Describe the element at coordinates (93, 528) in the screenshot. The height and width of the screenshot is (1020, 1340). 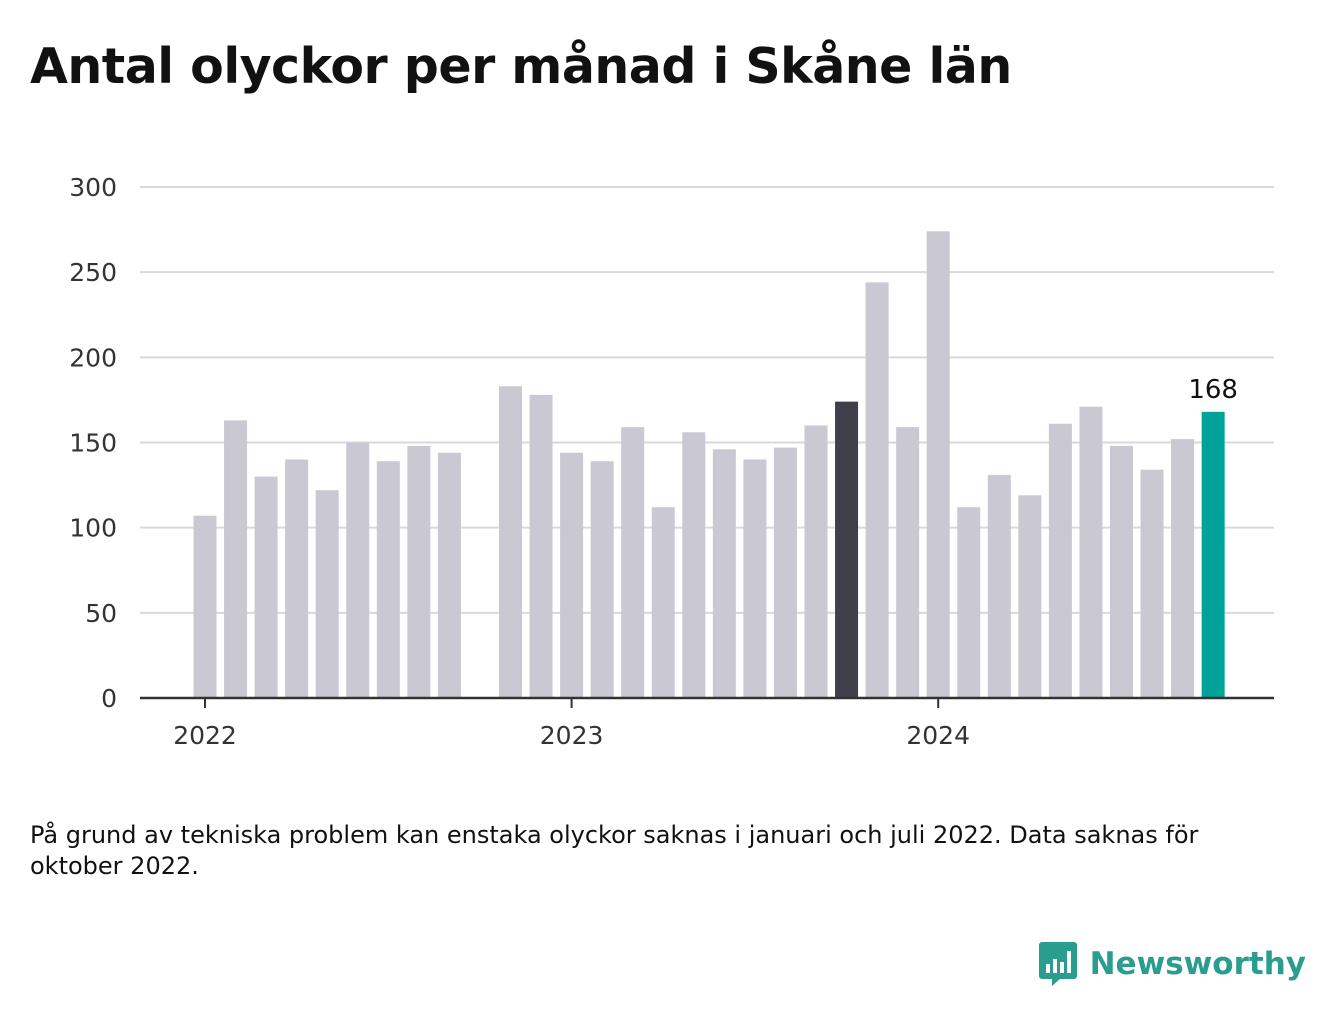
I see `y-tick-label: 100` at that location.